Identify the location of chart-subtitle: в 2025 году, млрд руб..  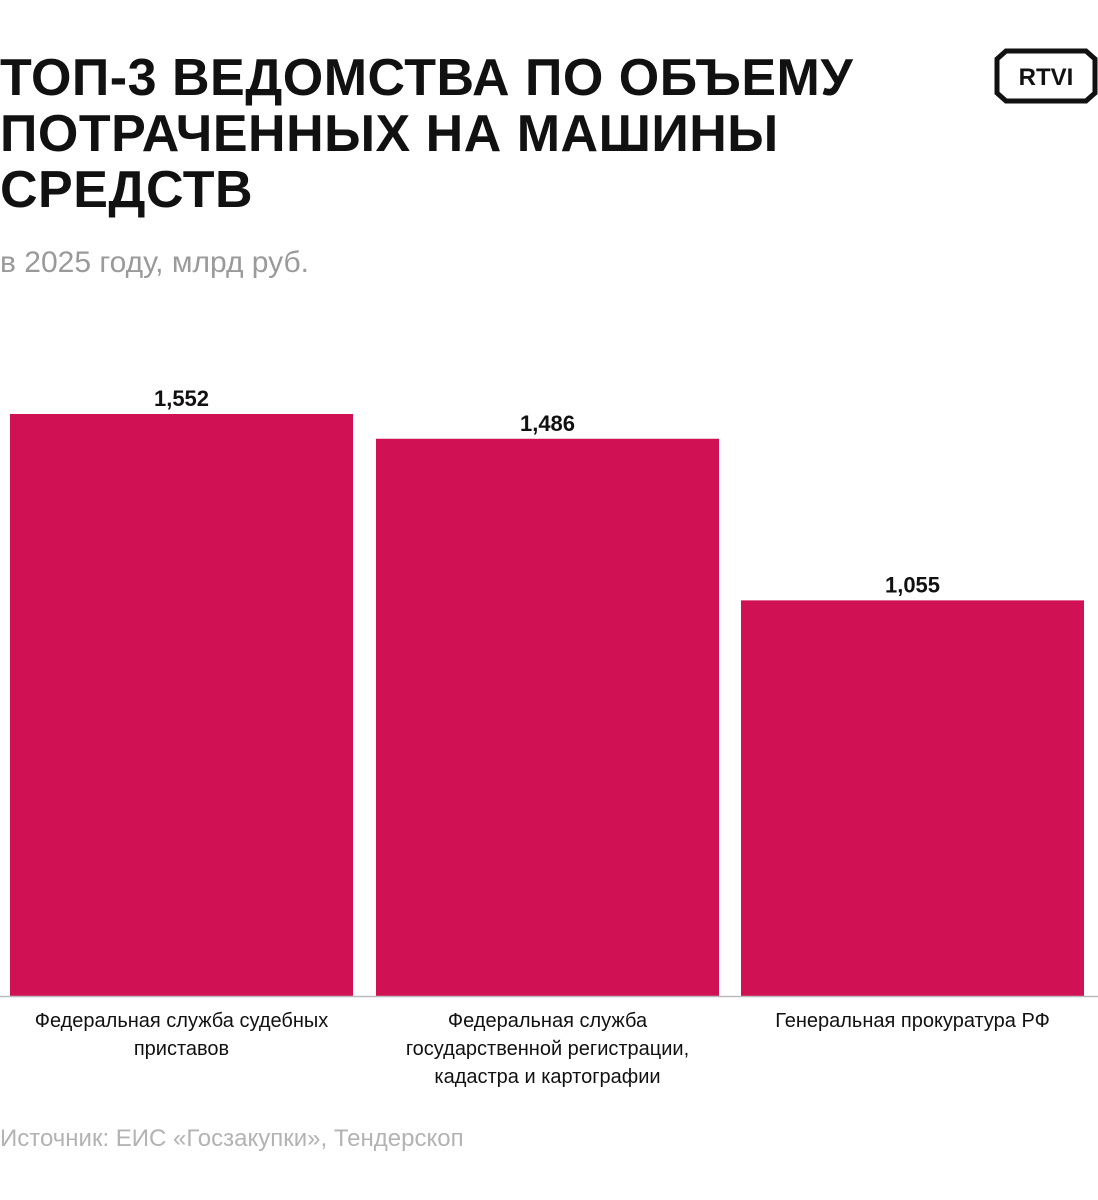
(154, 262).